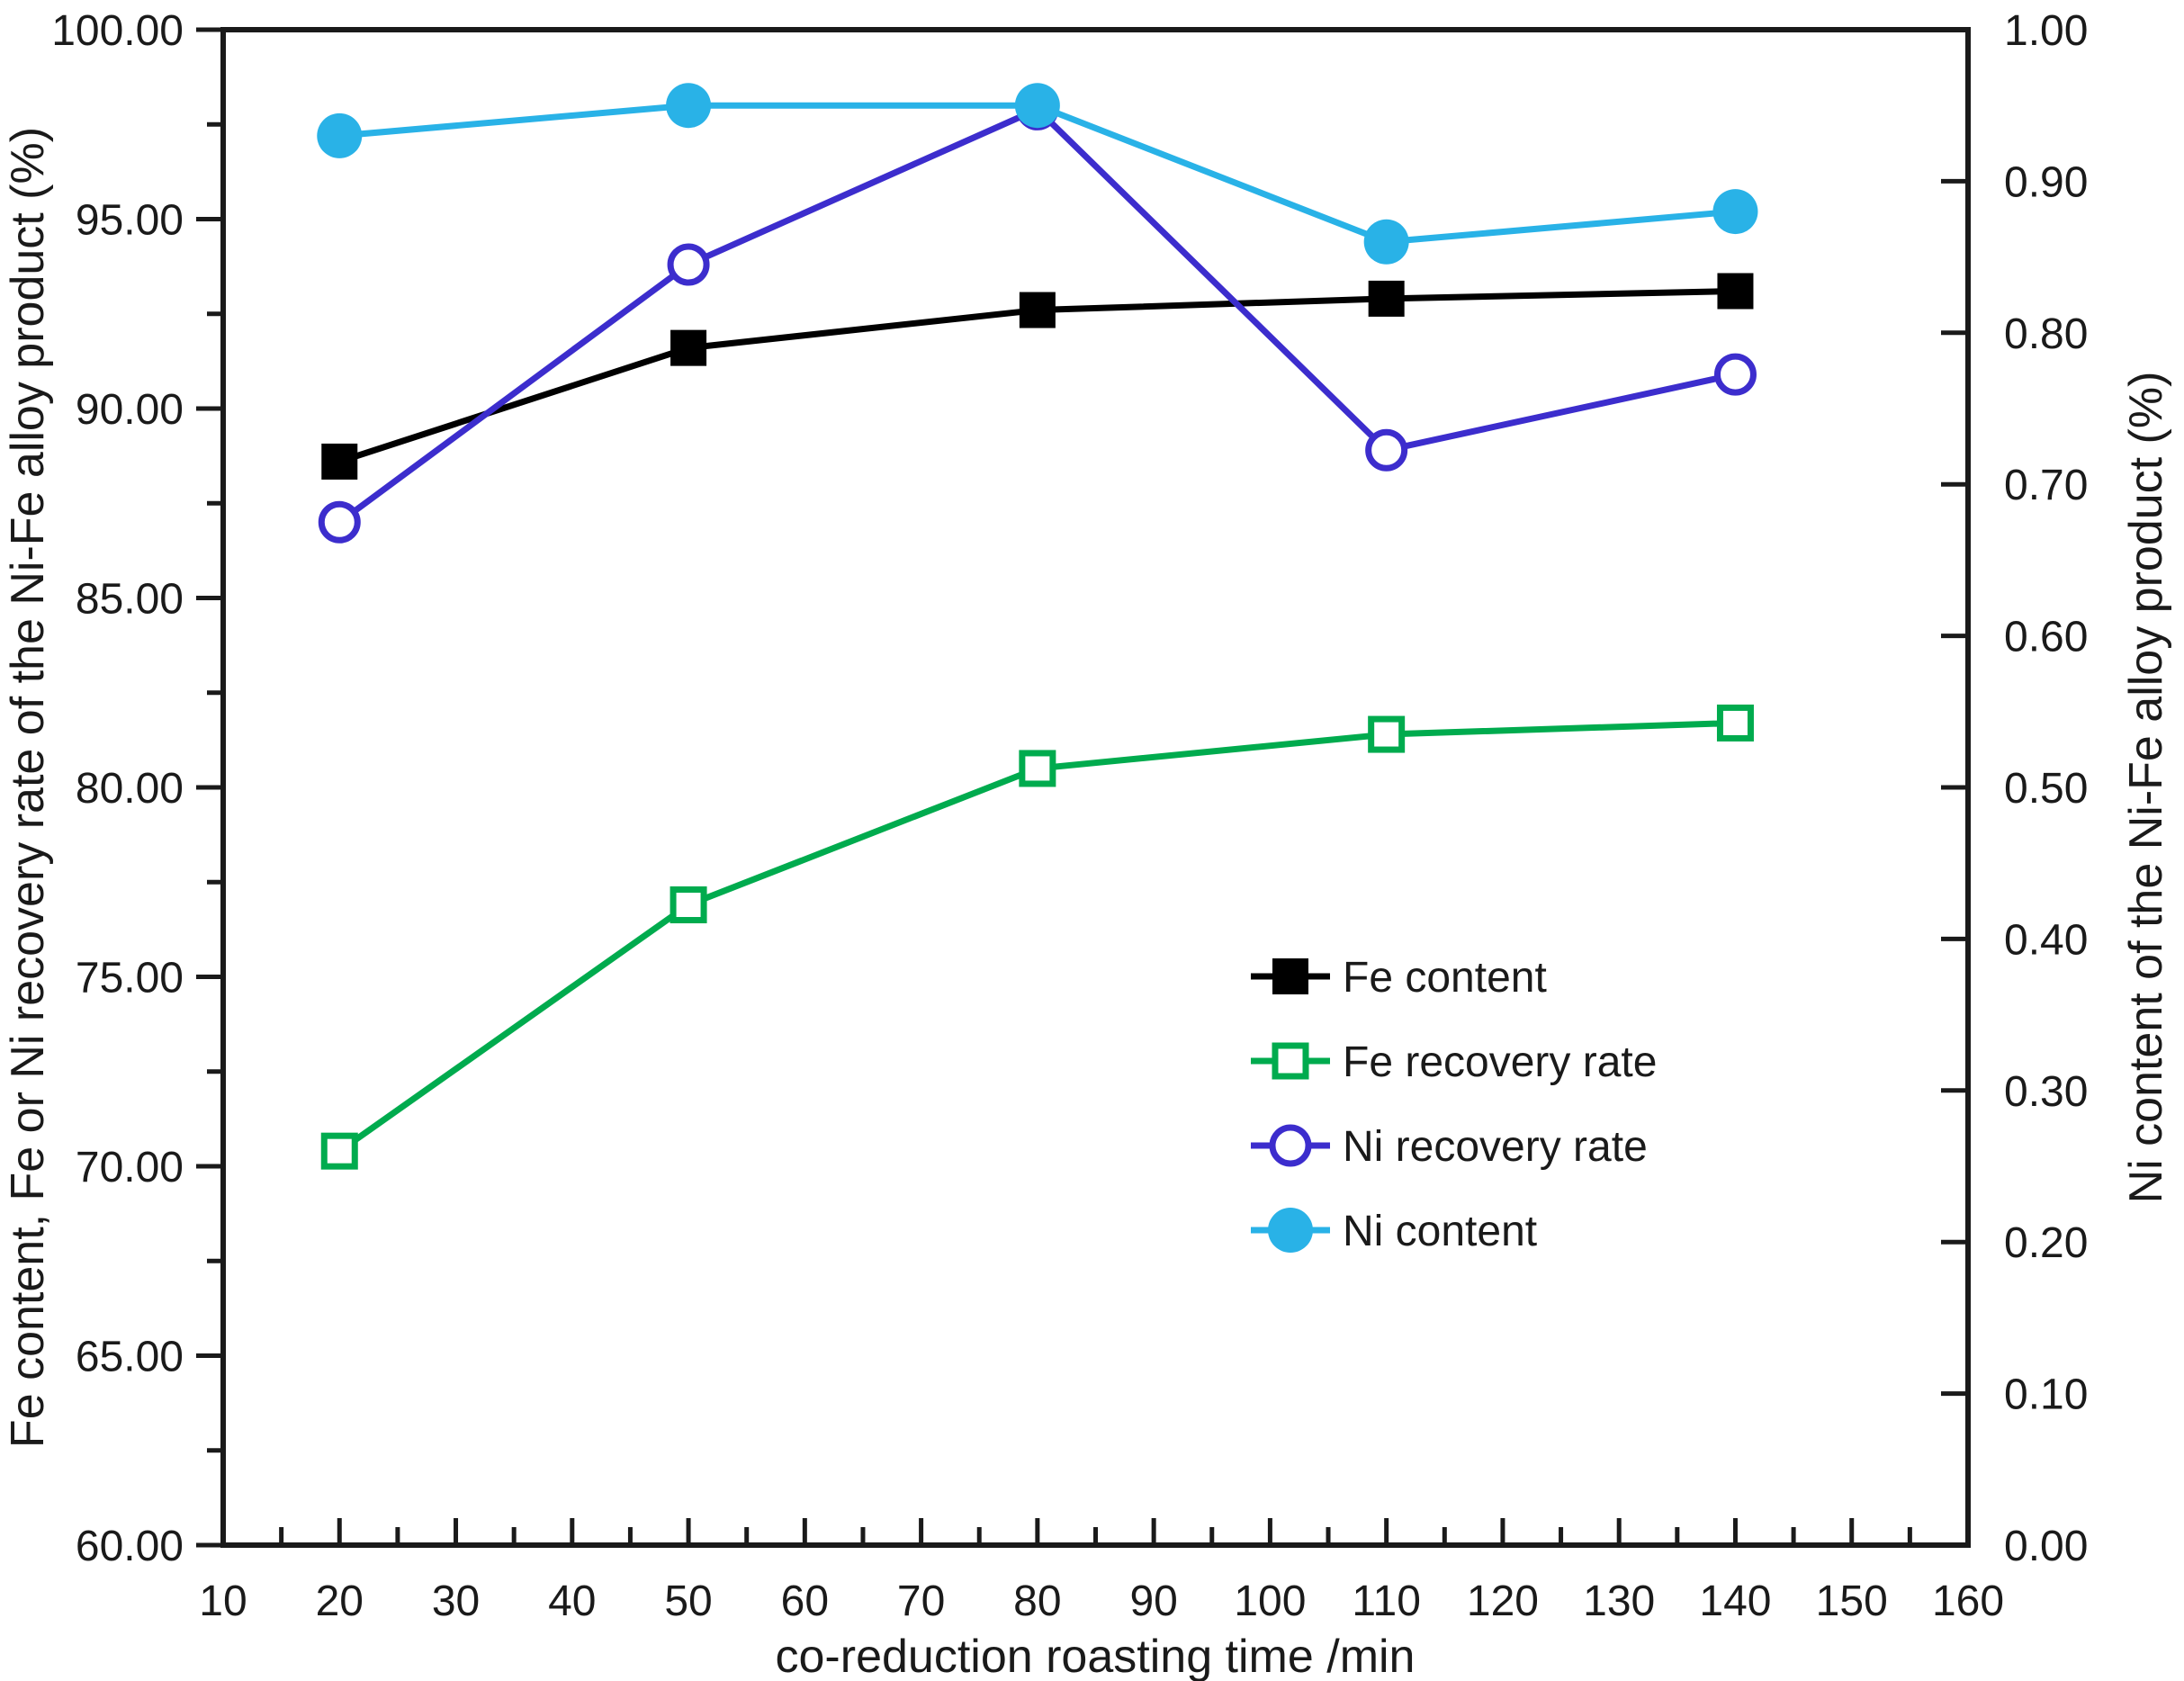 This screenshot has height=1681, width=2184. I want to click on left-axis-tick-label: 65.00, so click(130, 1357).